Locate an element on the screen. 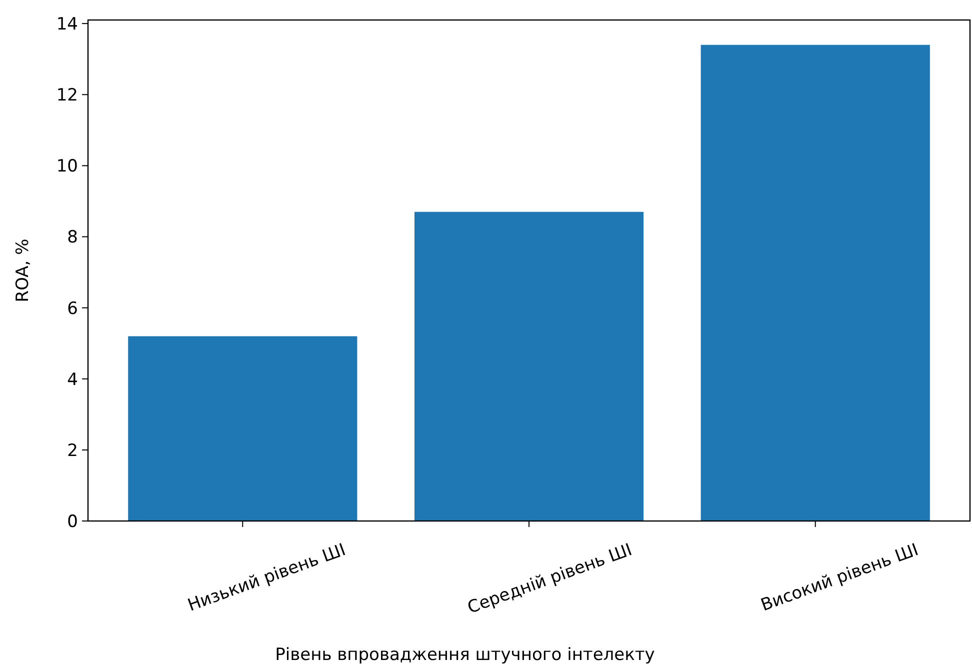  y-tick-label: 8 is located at coordinates (72, 238).